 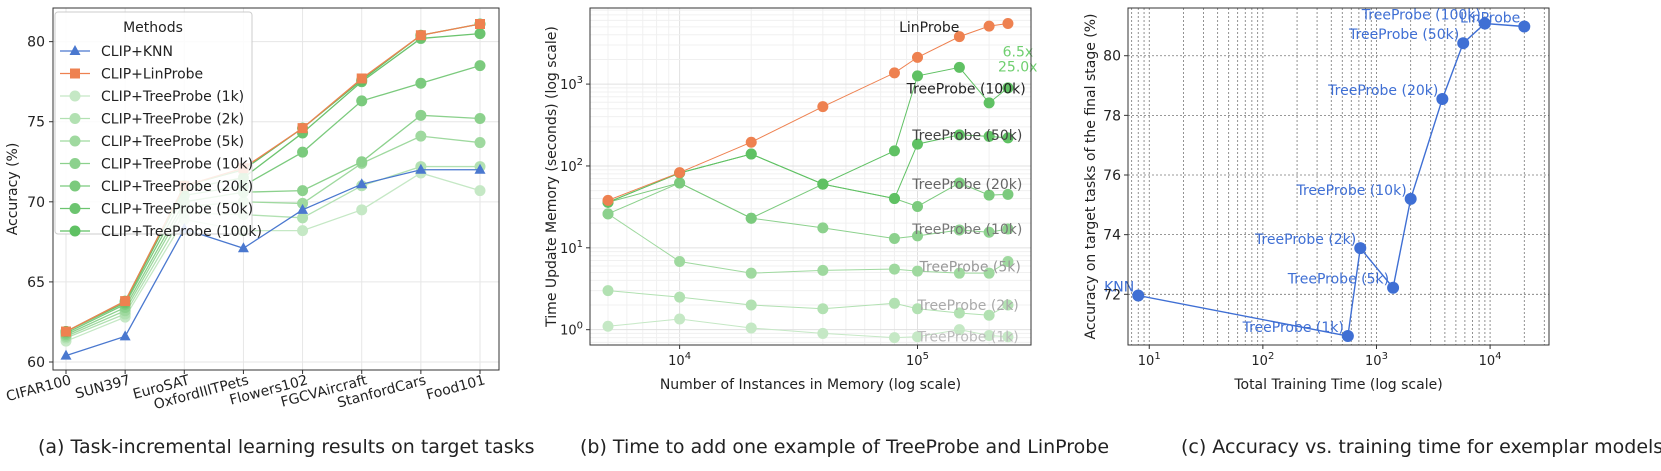 I want to click on legend-label: CLIP+TreeProbe (5k), so click(x=172, y=142).